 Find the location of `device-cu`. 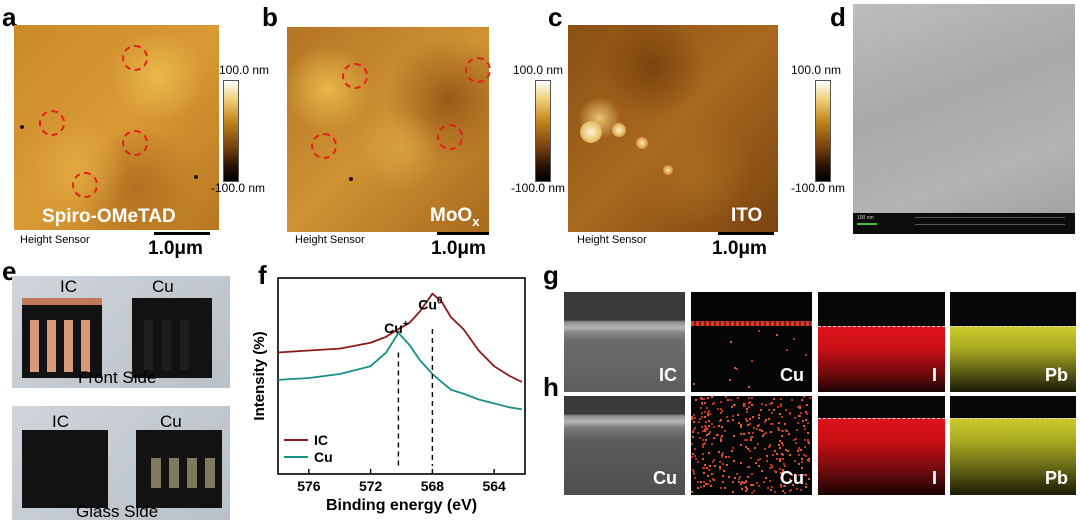

device-cu is located at coordinates (172, 338).